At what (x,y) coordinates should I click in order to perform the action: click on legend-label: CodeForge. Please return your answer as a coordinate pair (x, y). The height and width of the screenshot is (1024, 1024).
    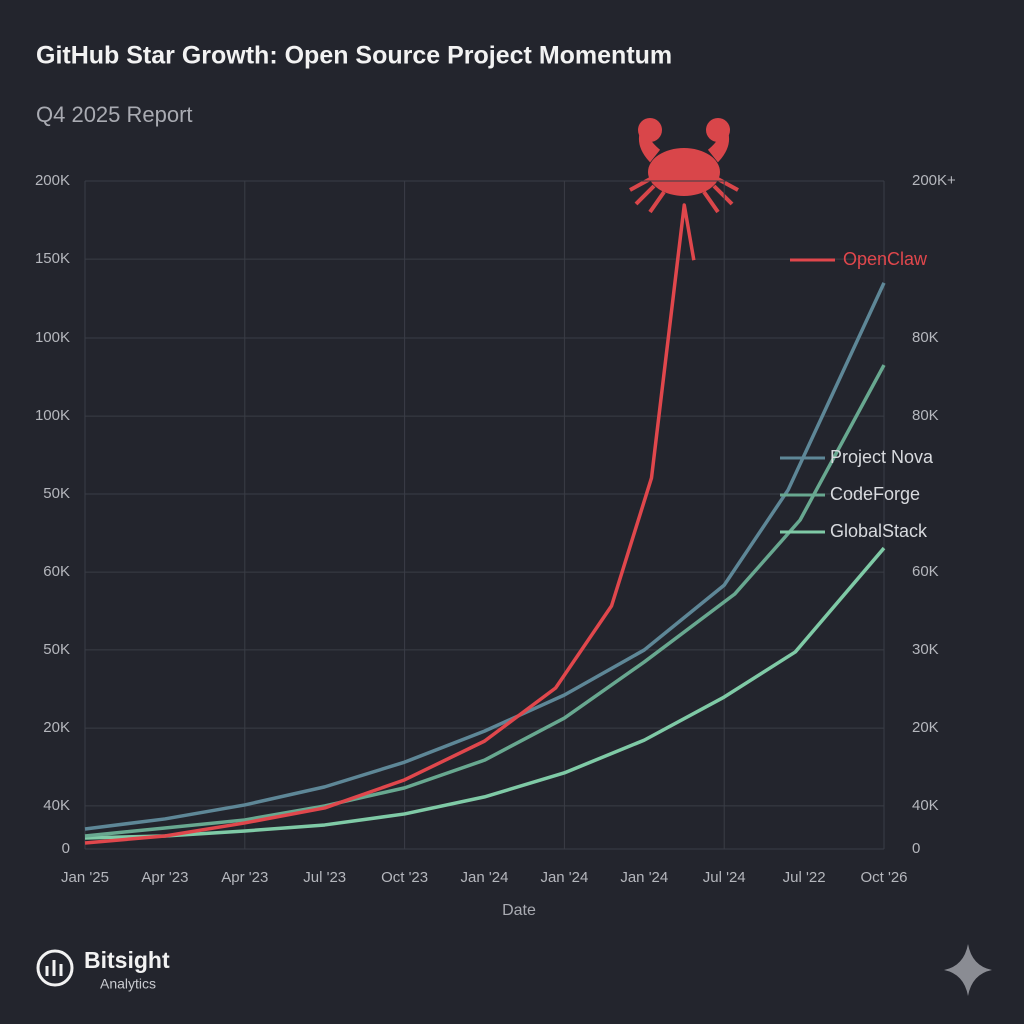
    Looking at the image, I should click on (875, 494).